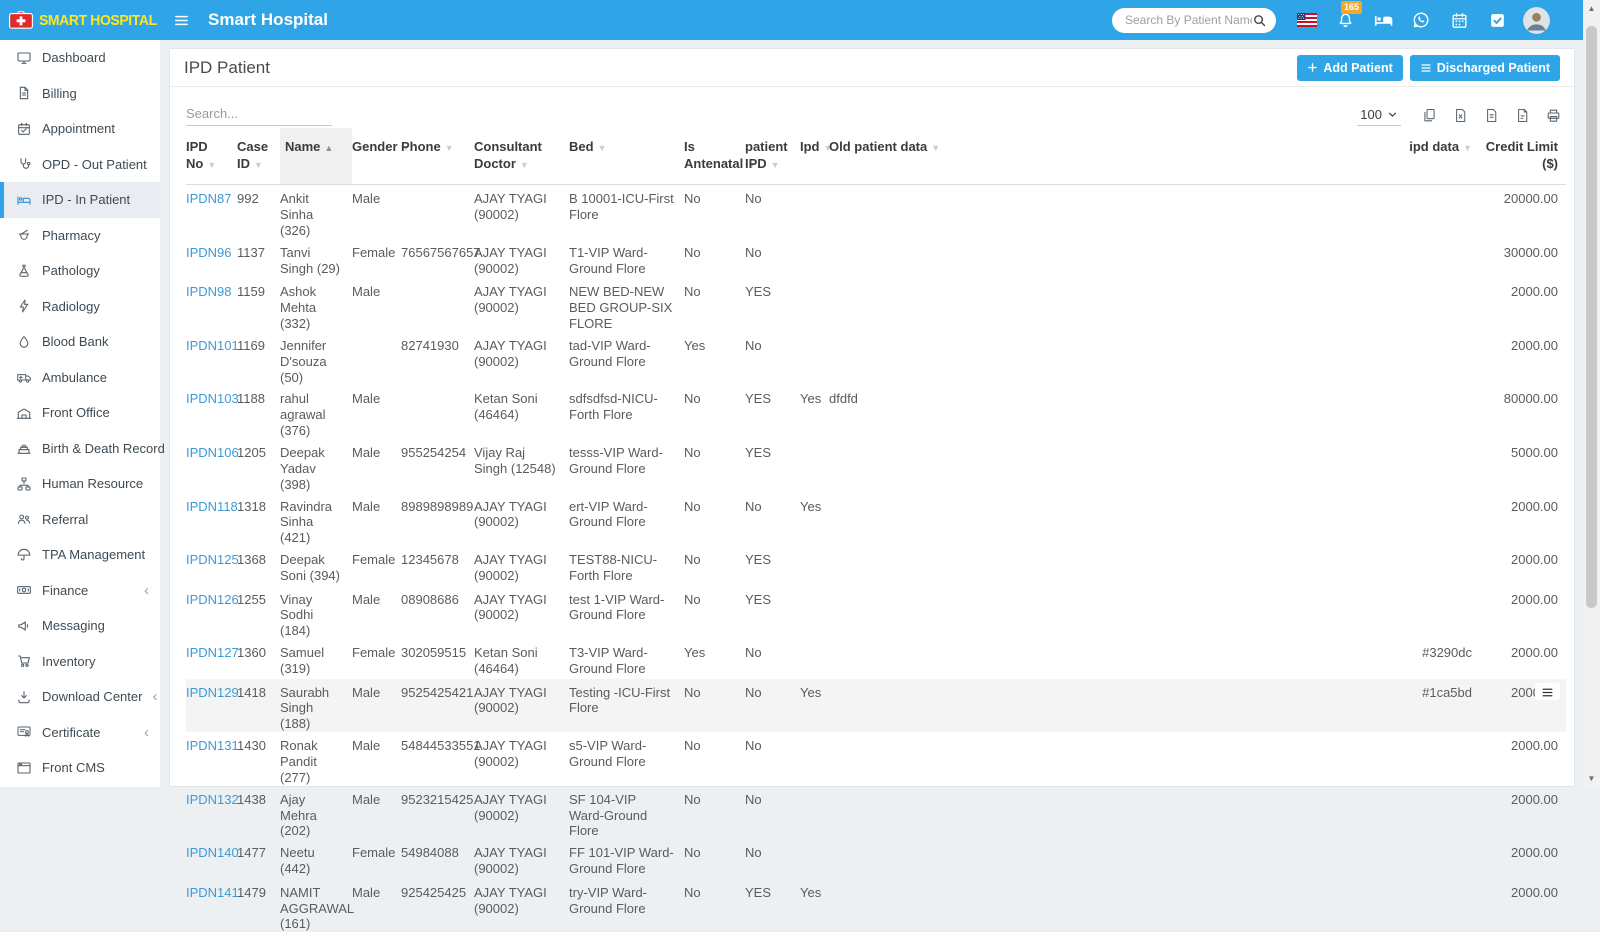 The height and width of the screenshot is (932, 1600). Describe the element at coordinates (93, 484) in the screenshot. I see `sidebar-item-label: Human Resource` at that location.